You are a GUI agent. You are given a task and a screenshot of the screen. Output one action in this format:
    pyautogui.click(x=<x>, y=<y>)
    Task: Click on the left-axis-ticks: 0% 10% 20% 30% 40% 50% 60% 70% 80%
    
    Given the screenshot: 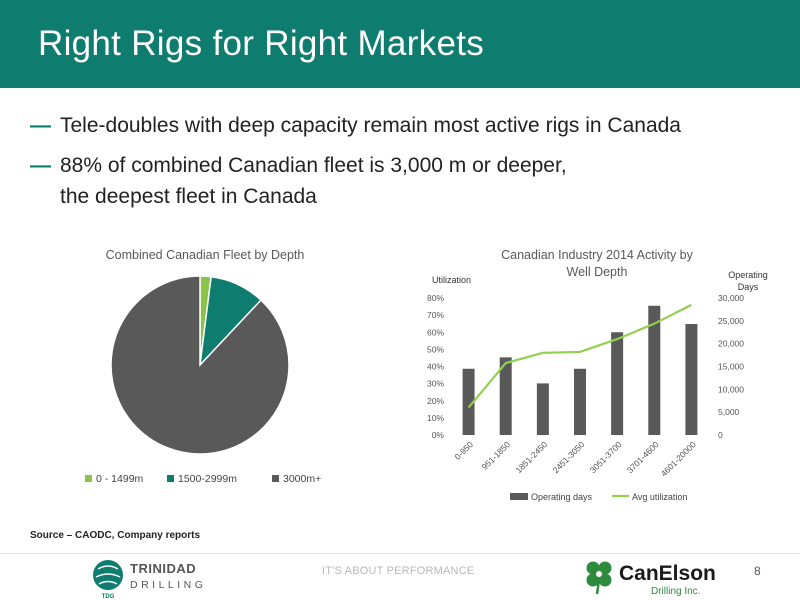 What is the action you would take?
    pyautogui.click(x=435, y=366)
    